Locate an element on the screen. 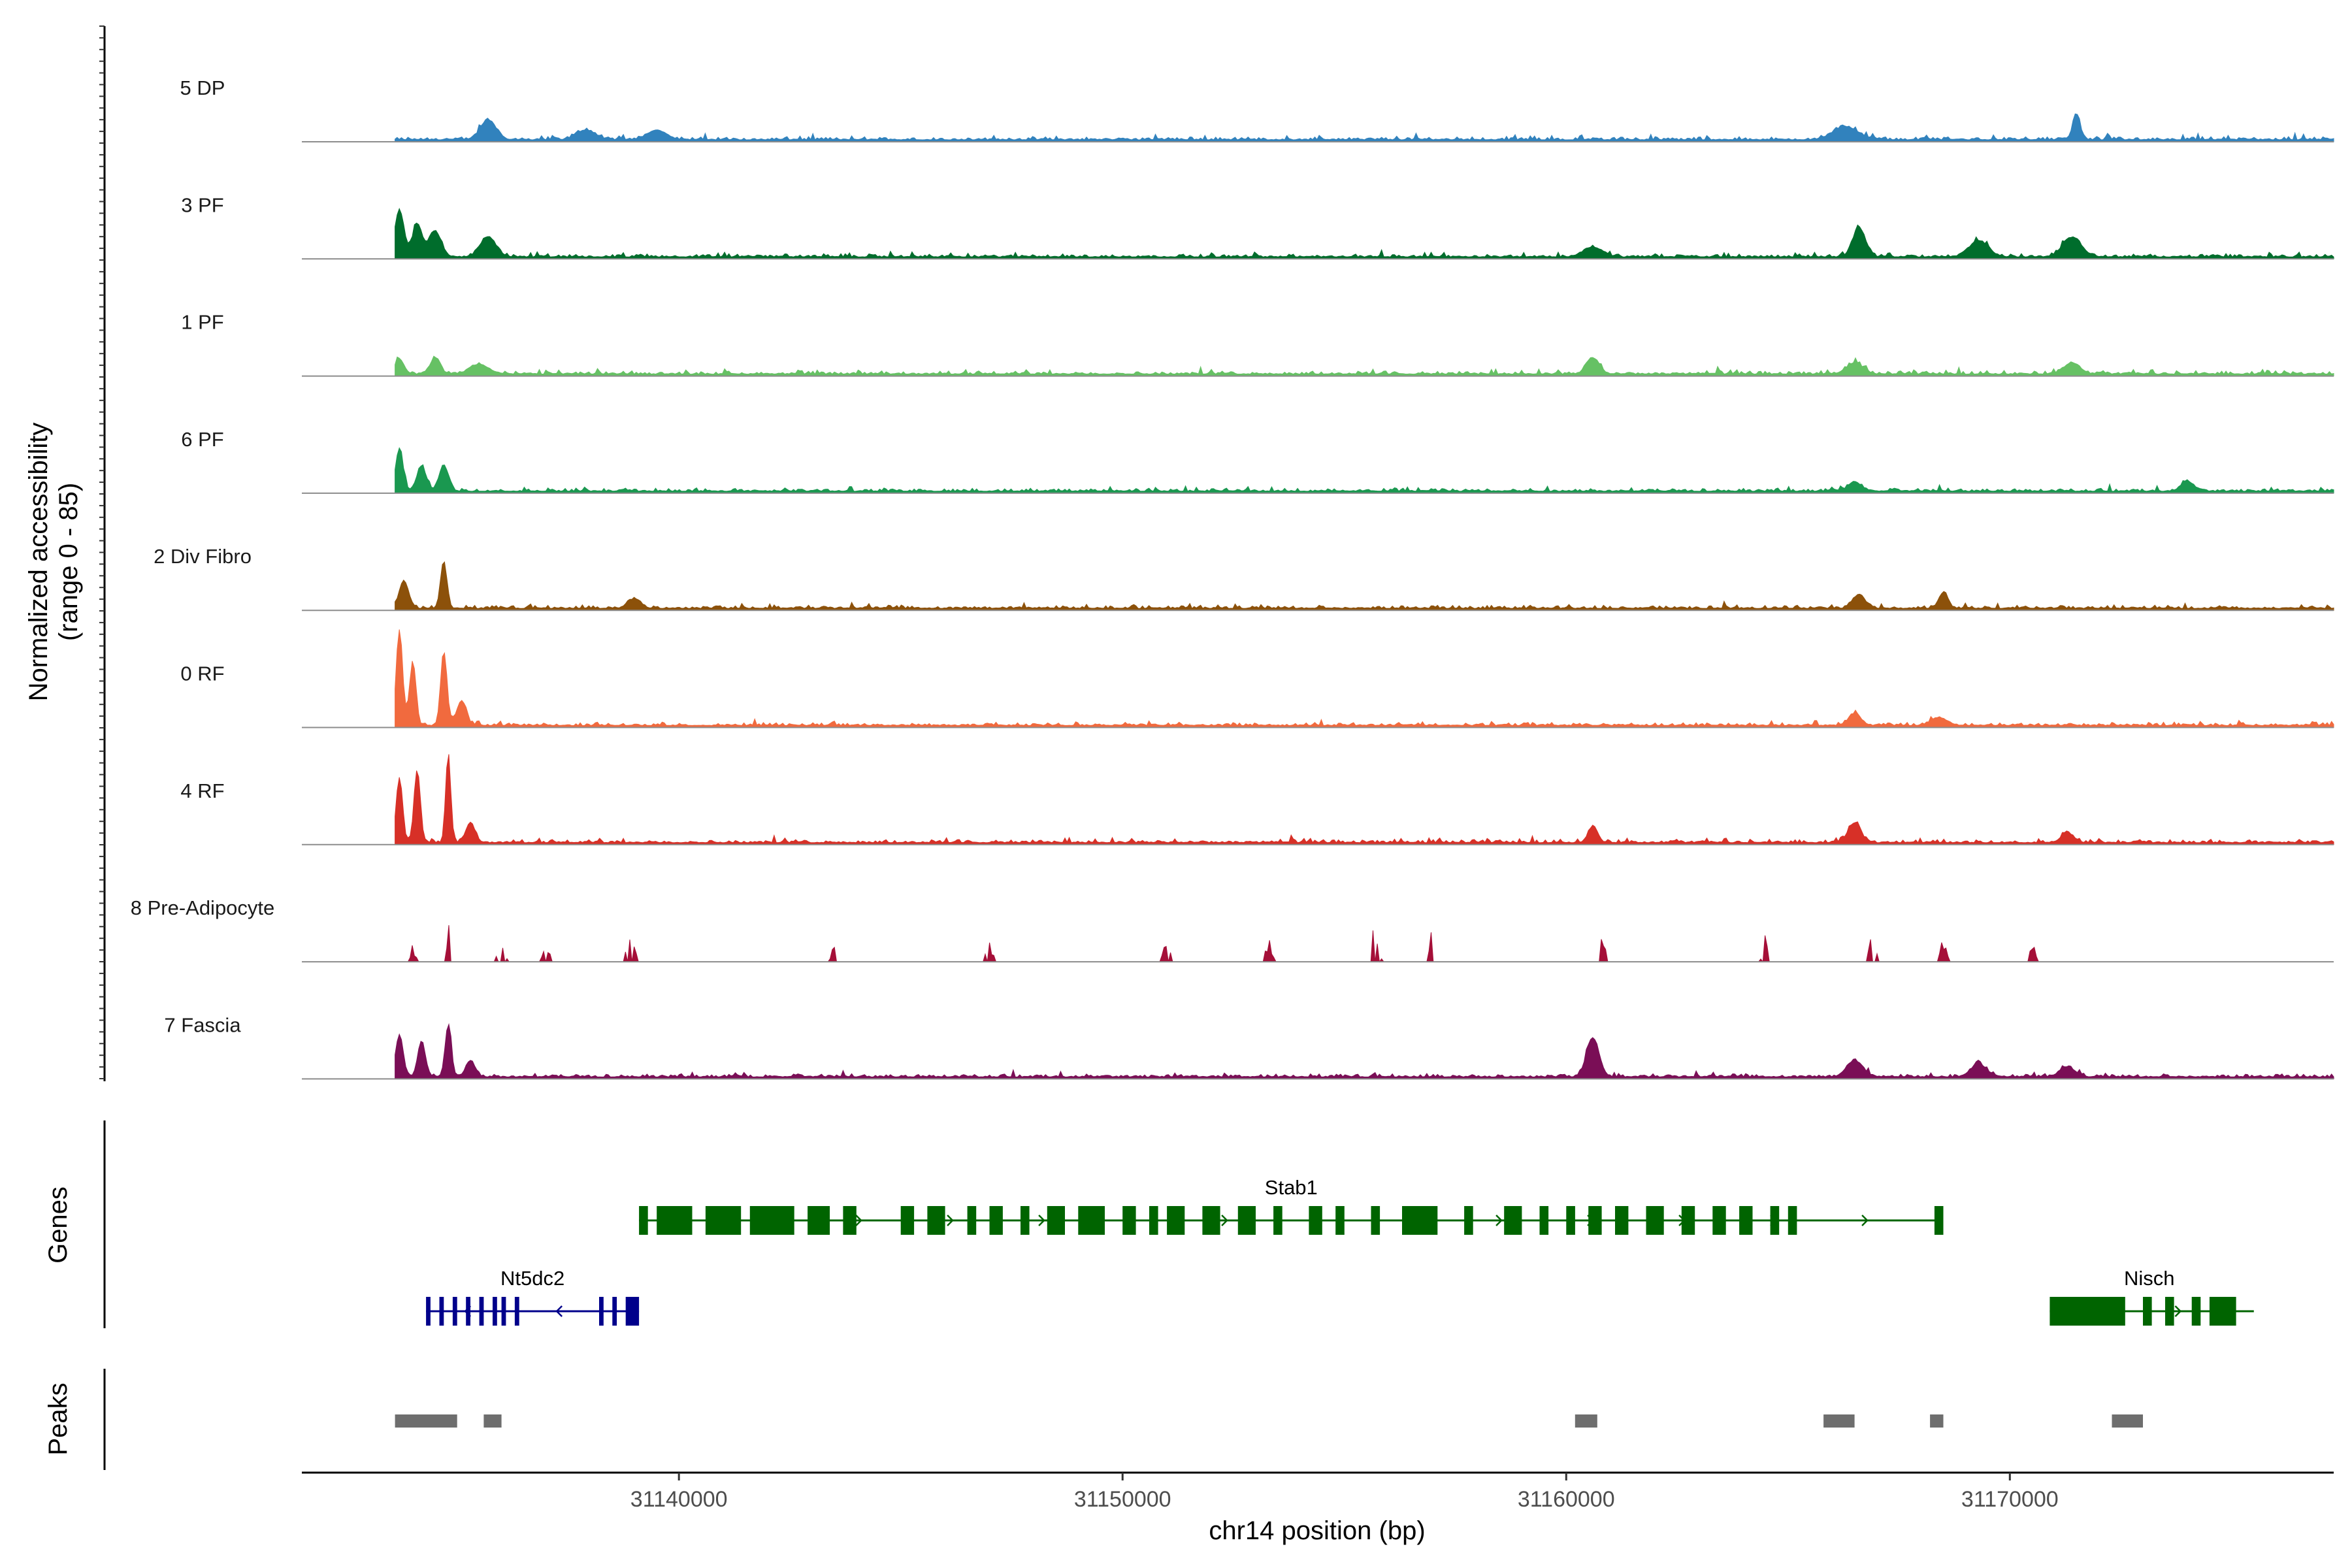 The image size is (2352, 1568). peak-regions-panel is located at coordinates (1269, 1421).